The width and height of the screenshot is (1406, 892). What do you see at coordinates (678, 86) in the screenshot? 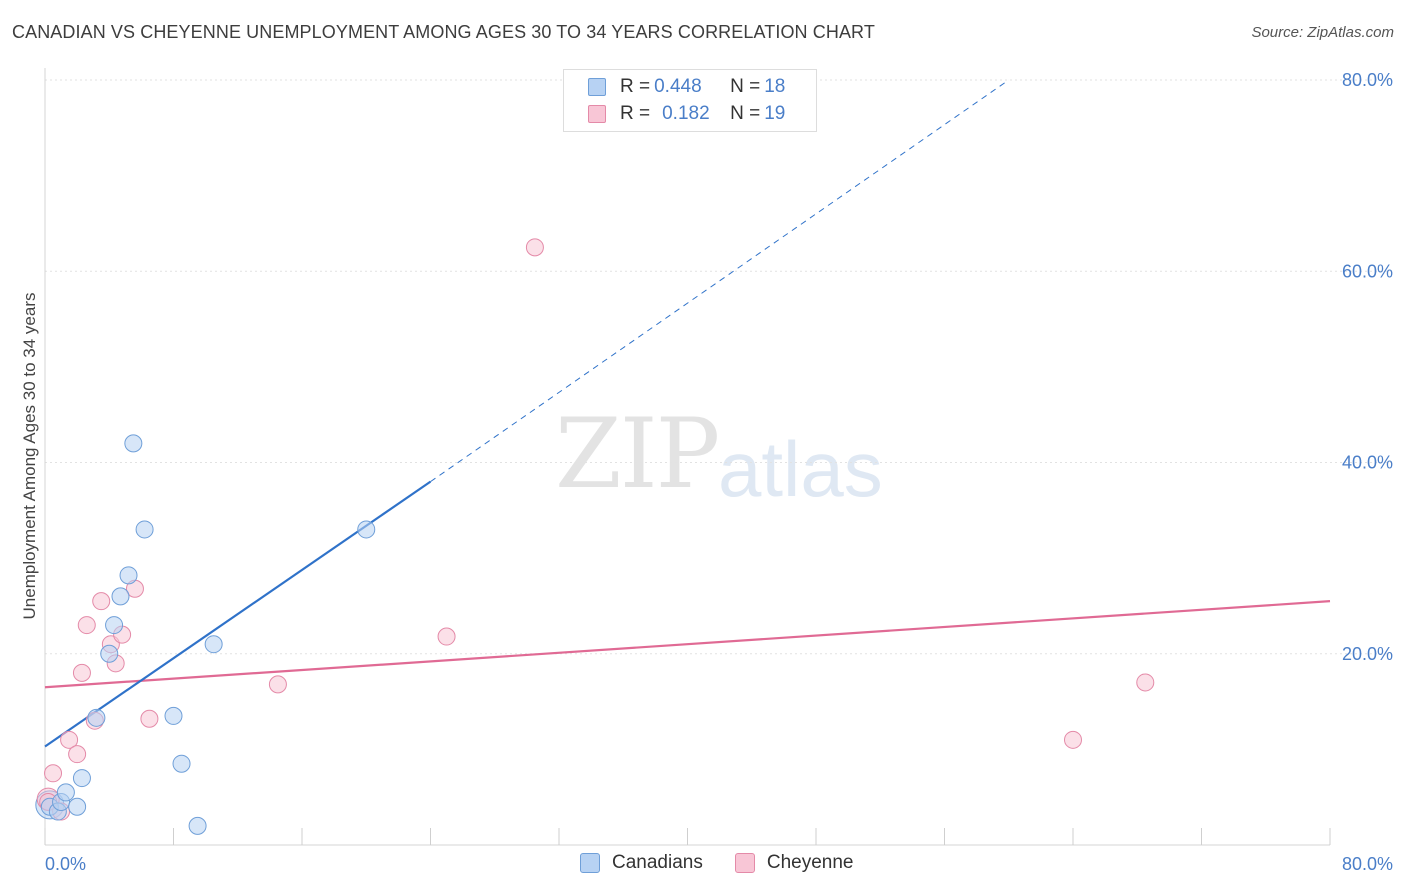
I see `r-value: 0.448` at bounding box center [678, 86].